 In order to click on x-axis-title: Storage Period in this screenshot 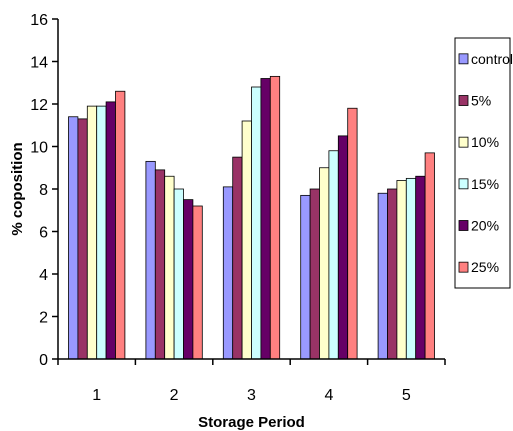, I will do `click(251, 422)`.